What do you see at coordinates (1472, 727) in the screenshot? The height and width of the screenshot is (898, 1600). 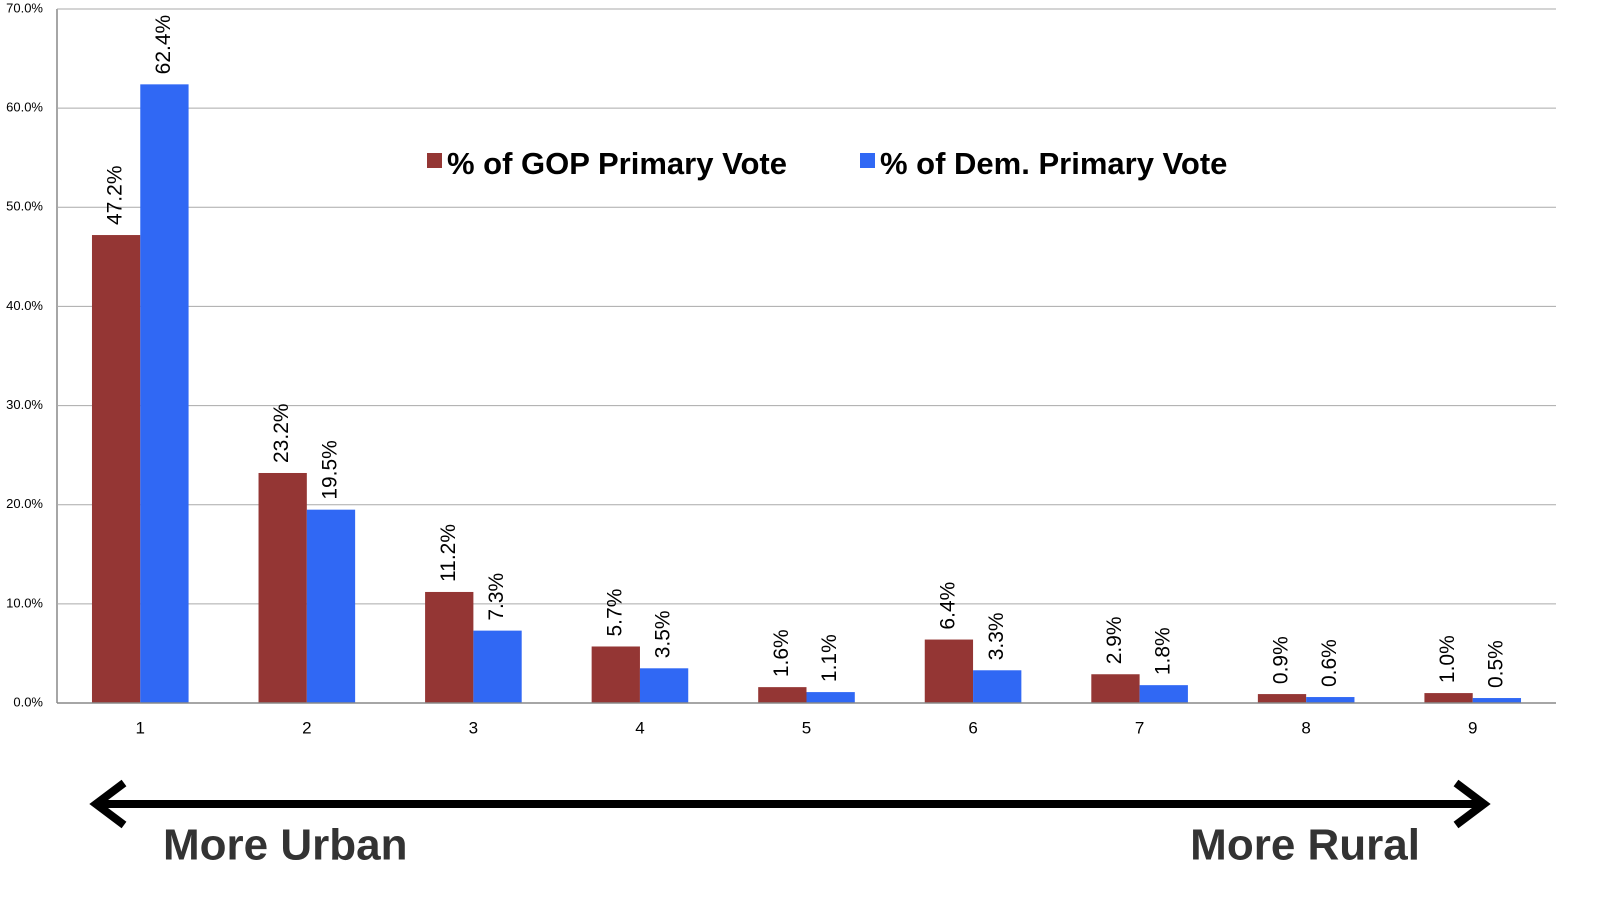 I see `x-tick-label: 9` at bounding box center [1472, 727].